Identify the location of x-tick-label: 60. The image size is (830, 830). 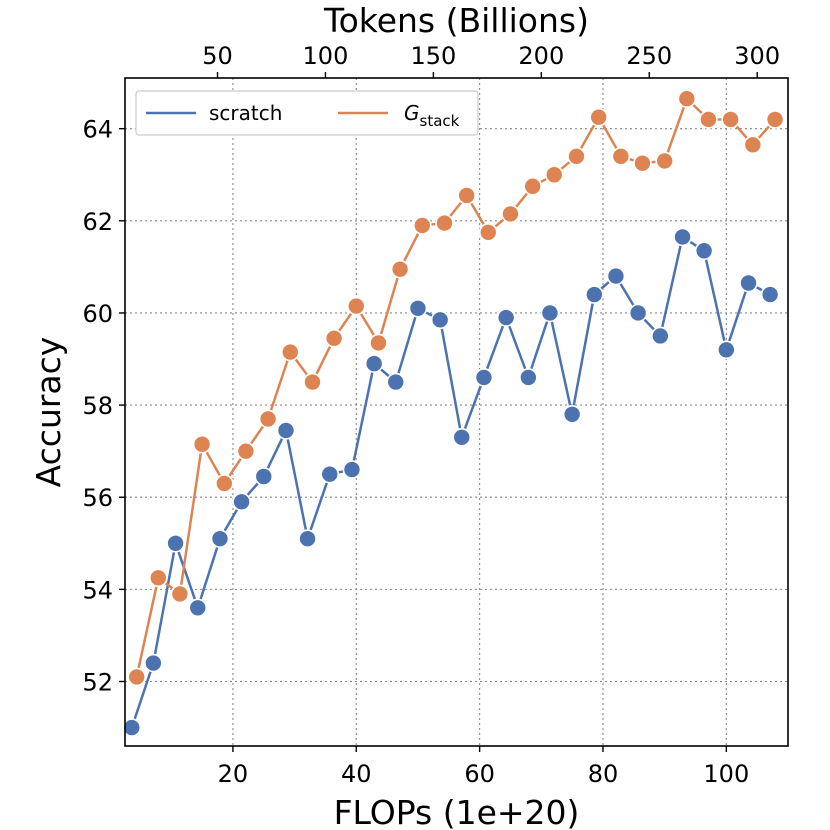
(479, 774).